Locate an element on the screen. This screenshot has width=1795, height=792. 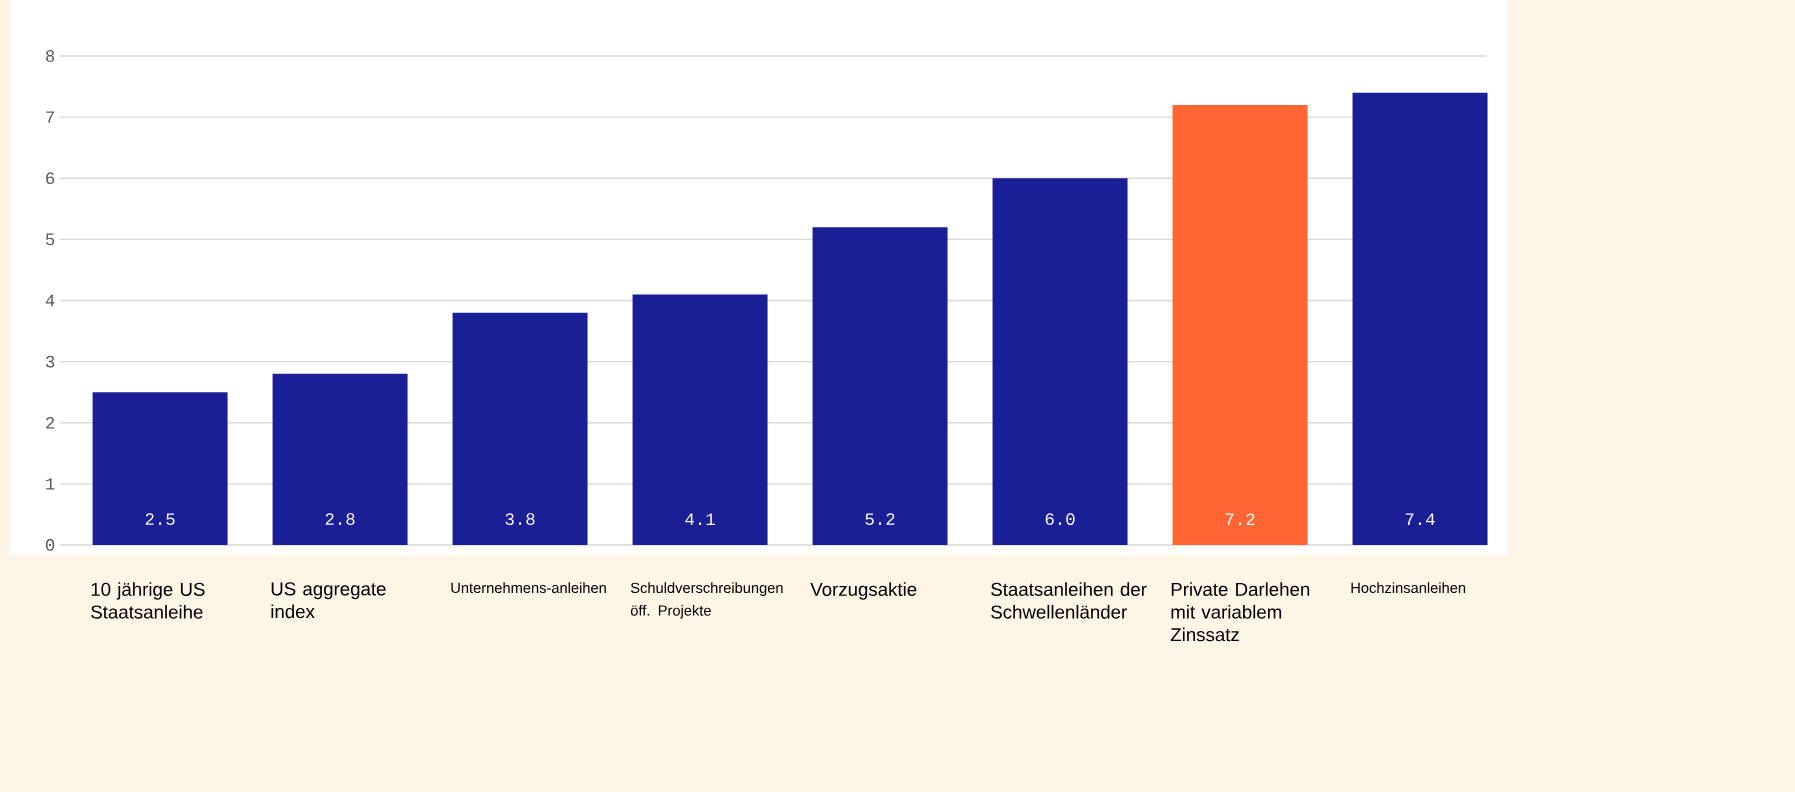
data-label: 5.2 is located at coordinates (880, 519).